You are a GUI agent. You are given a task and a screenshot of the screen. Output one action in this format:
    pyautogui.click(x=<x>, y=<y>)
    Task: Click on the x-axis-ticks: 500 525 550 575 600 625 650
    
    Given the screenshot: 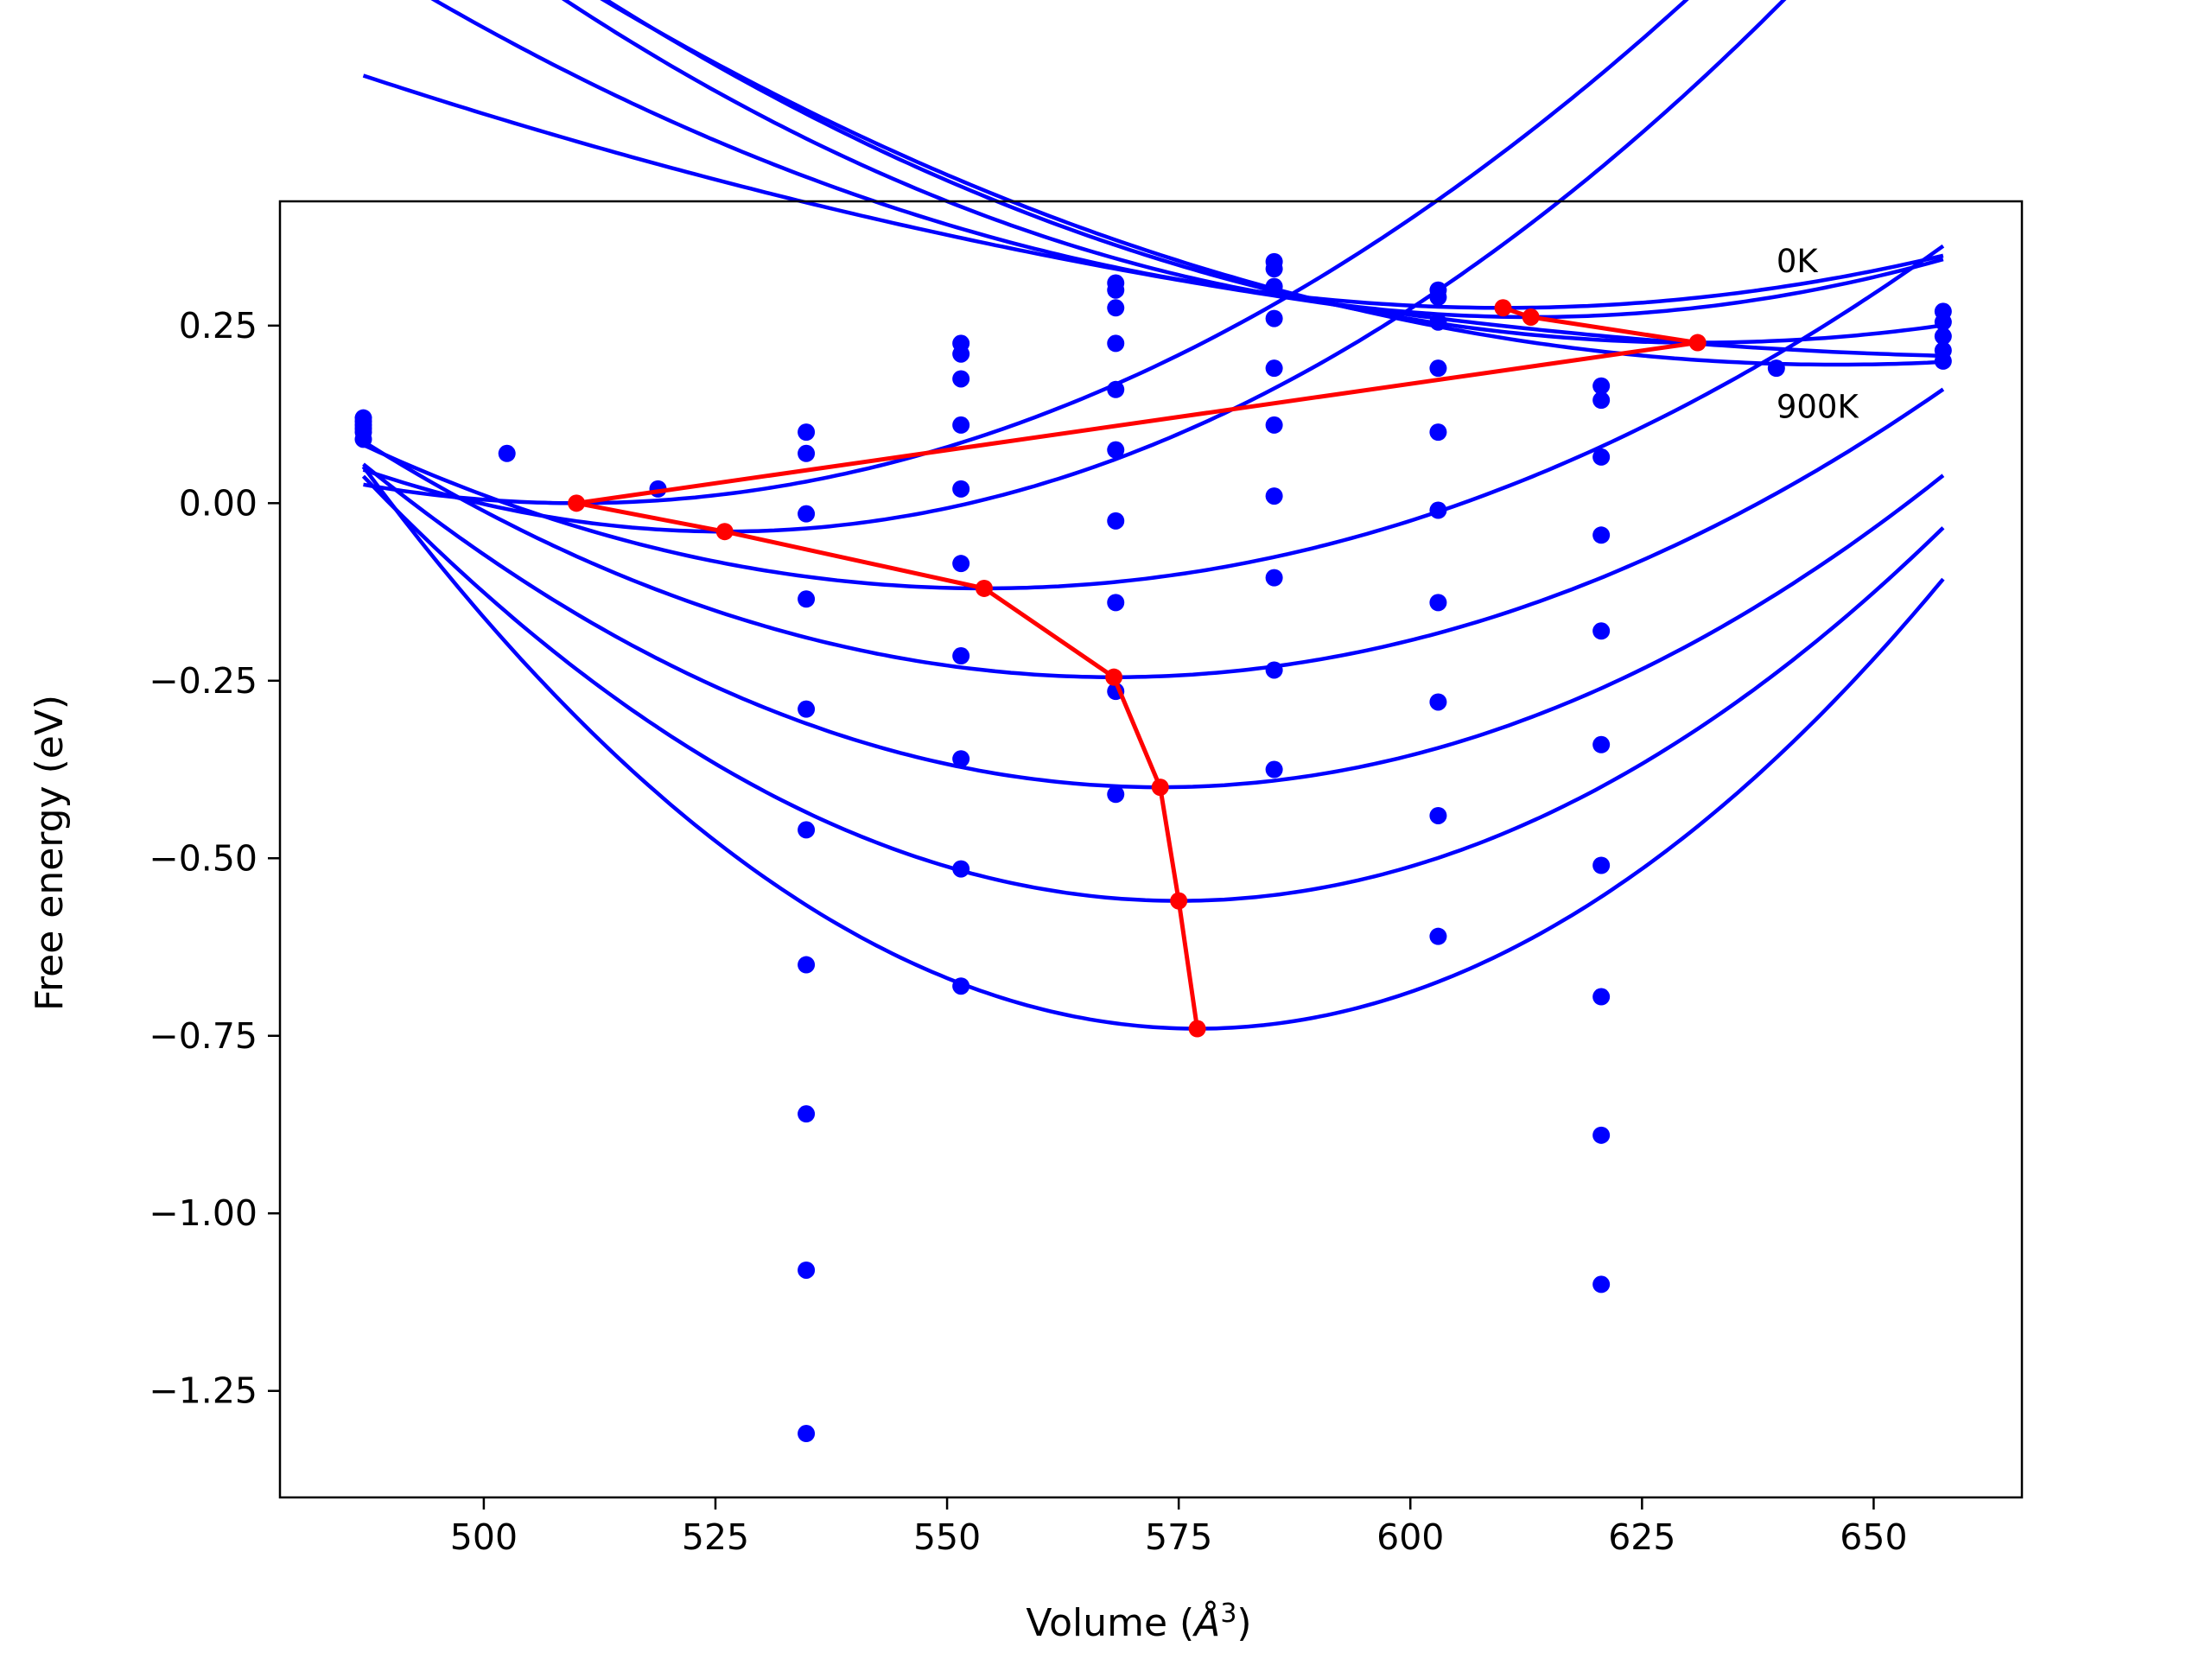 What is the action you would take?
    pyautogui.click(x=1179, y=1527)
    